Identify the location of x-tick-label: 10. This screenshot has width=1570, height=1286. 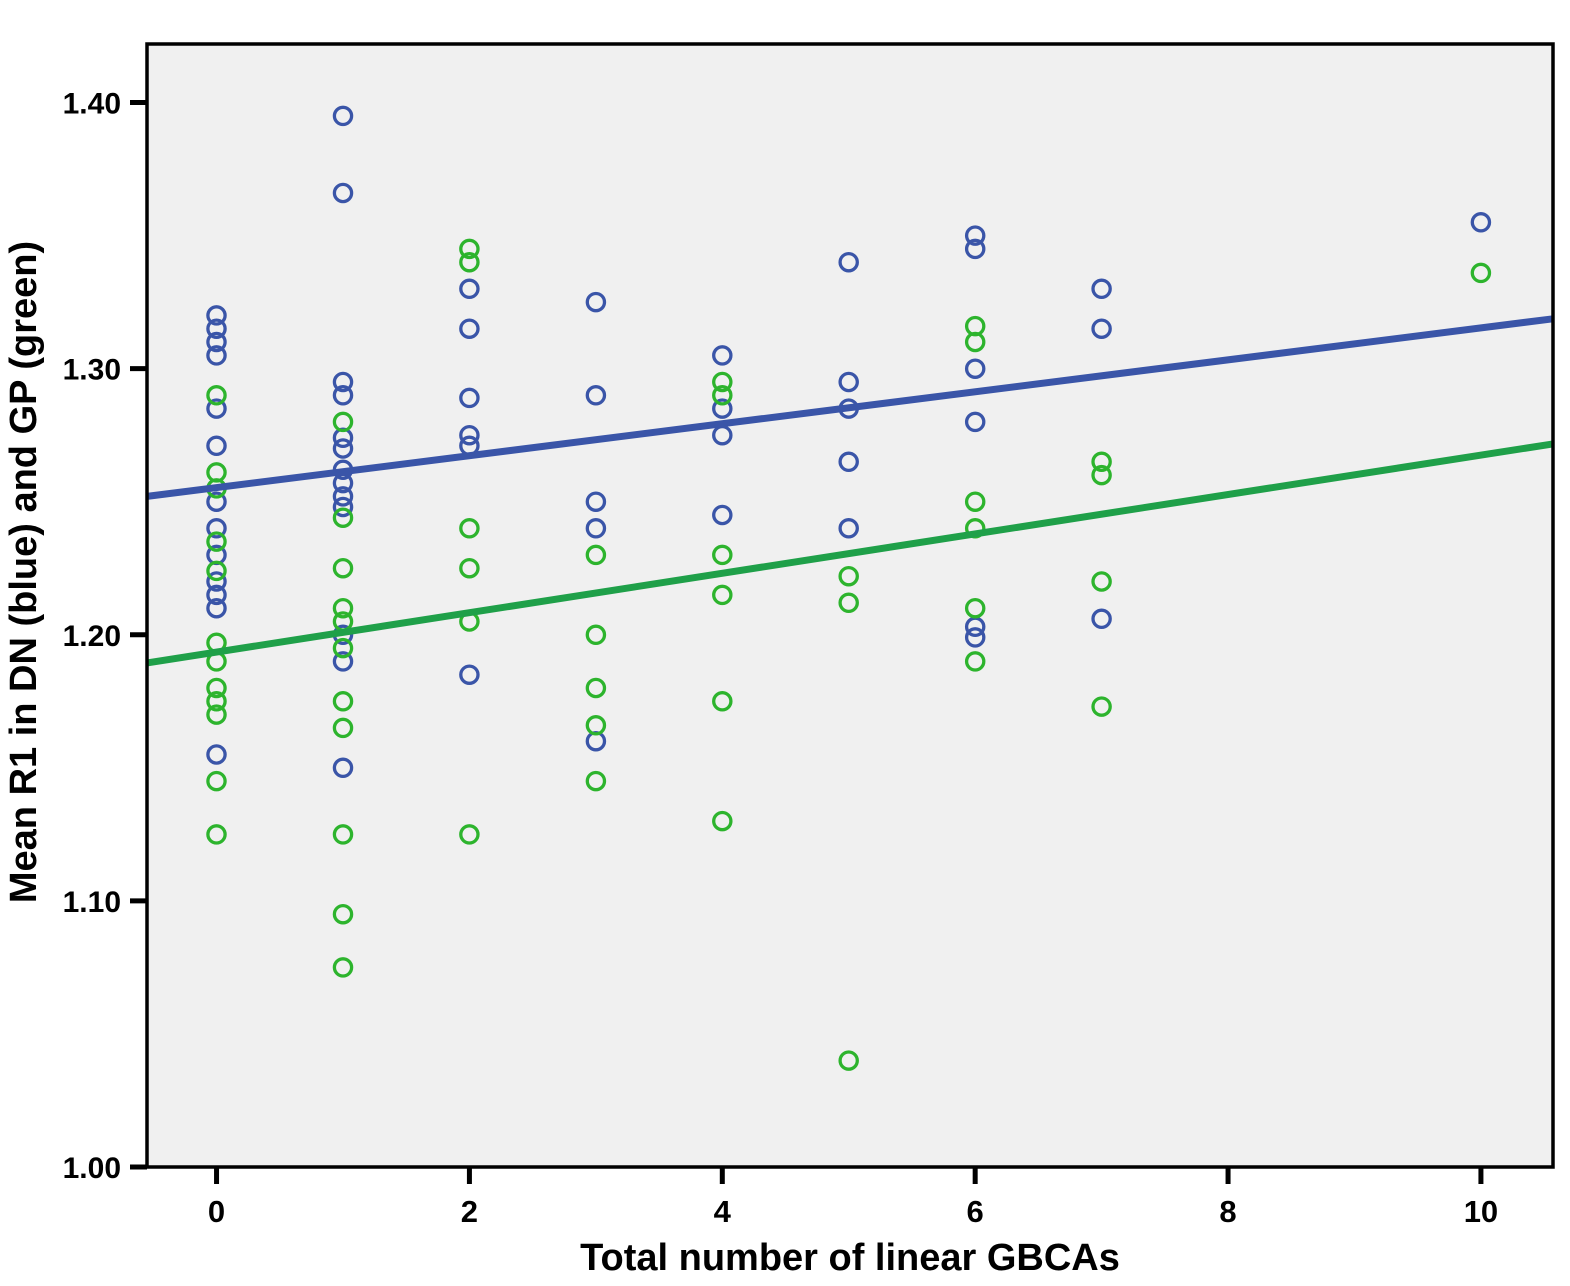
(1481, 1211).